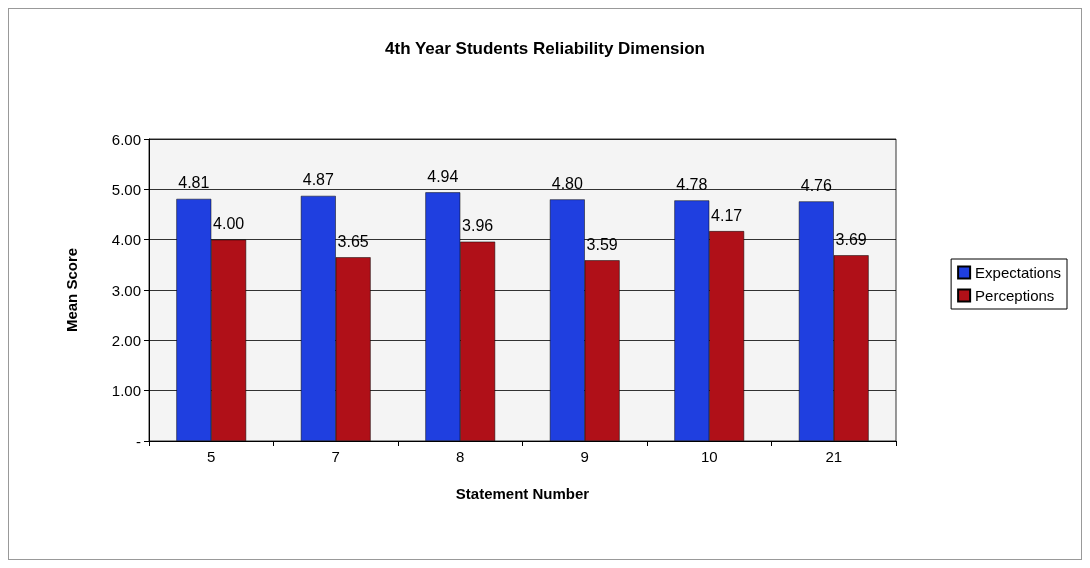 The image size is (1090, 568). I want to click on x-tick-label: 7, so click(335, 456).